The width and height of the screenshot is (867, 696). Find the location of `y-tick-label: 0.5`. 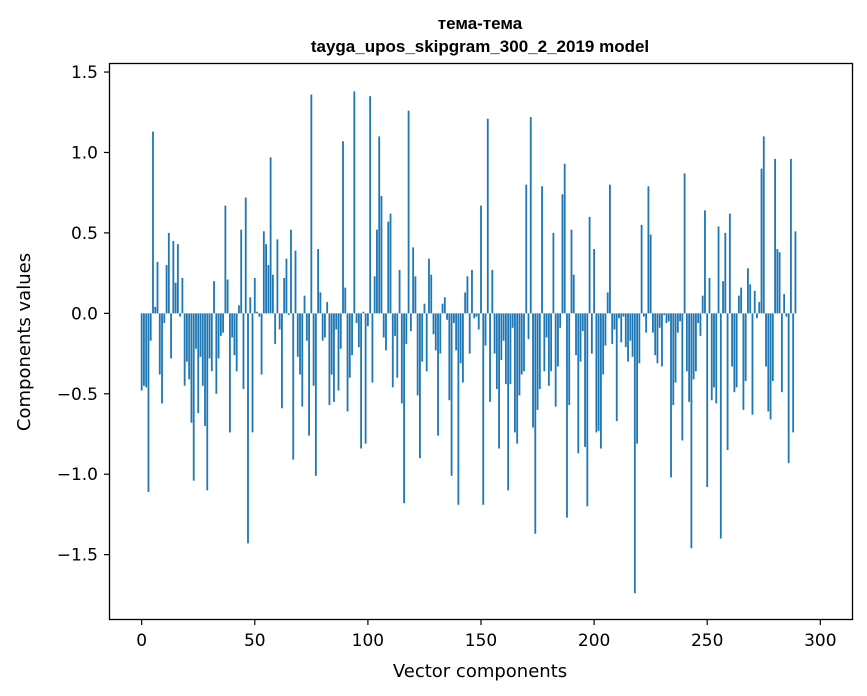

y-tick-label: 0.5 is located at coordinates (84, 234).